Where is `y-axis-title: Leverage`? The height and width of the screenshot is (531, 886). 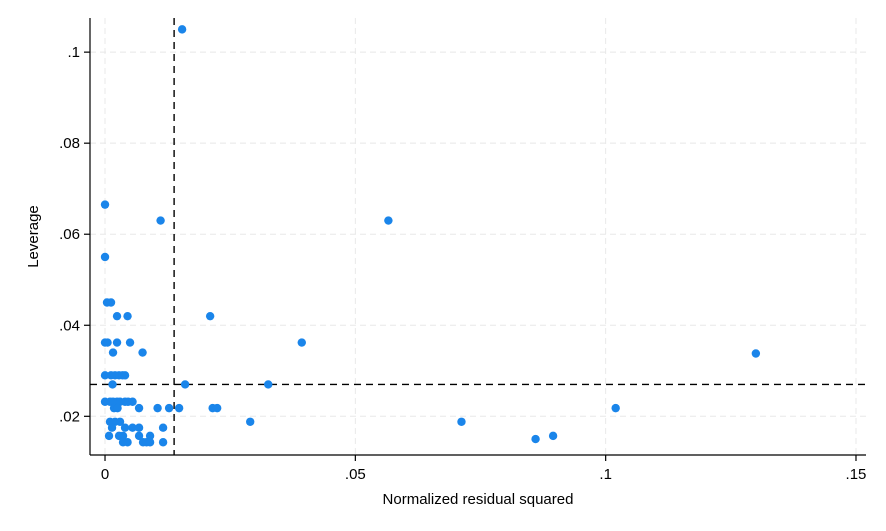 y-axis-title: Leverage is located at coordinates (33, 236).